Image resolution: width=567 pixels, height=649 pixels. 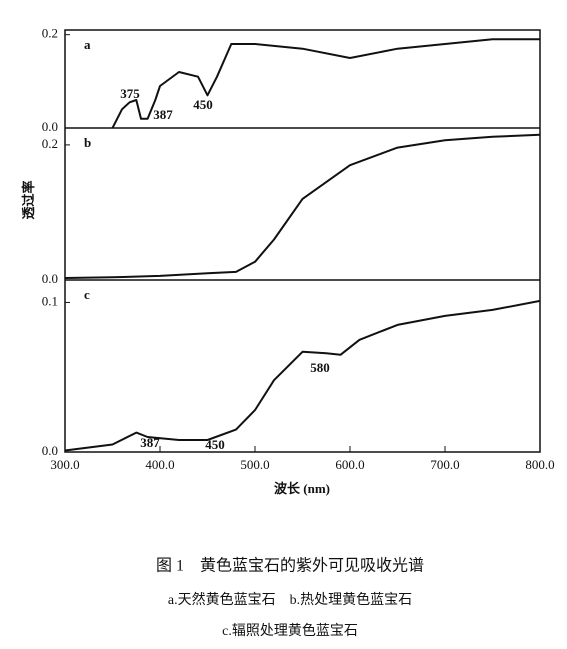 I want to click on spectrum-line, so click(x=325, y=83).